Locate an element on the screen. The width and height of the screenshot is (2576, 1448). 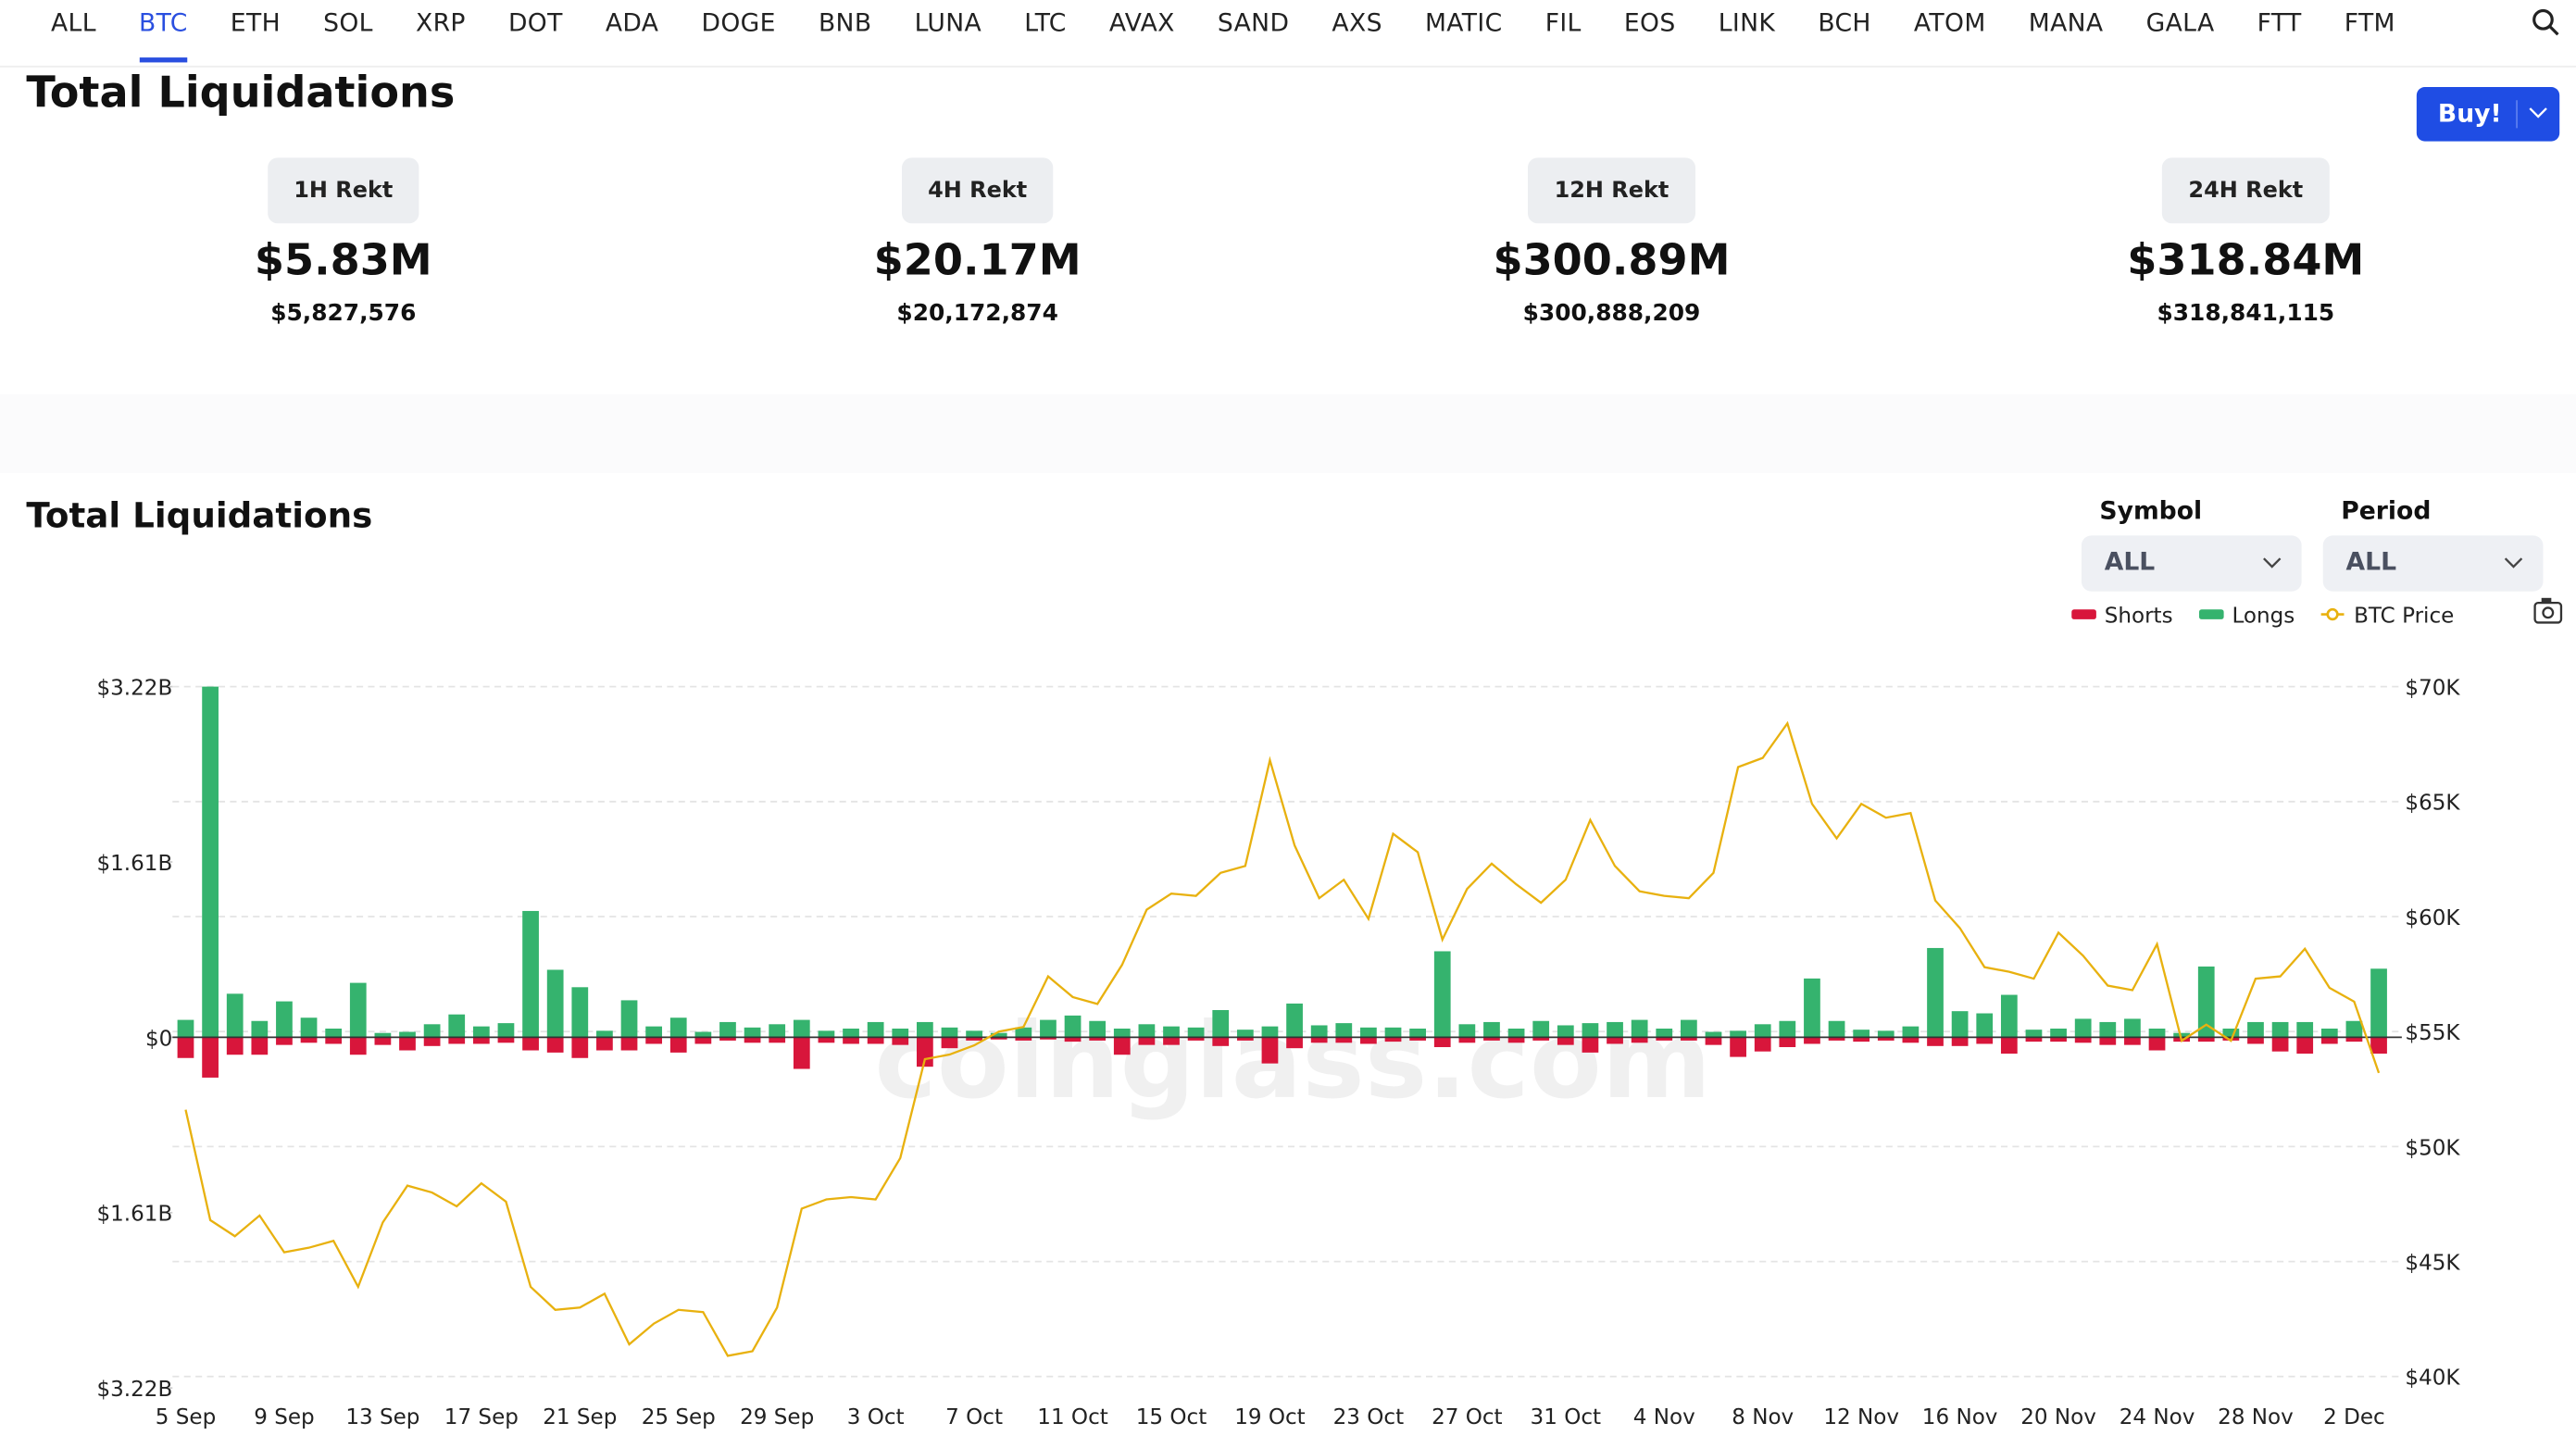
legend-label: Shorts is located at coordinates (2139, 616).